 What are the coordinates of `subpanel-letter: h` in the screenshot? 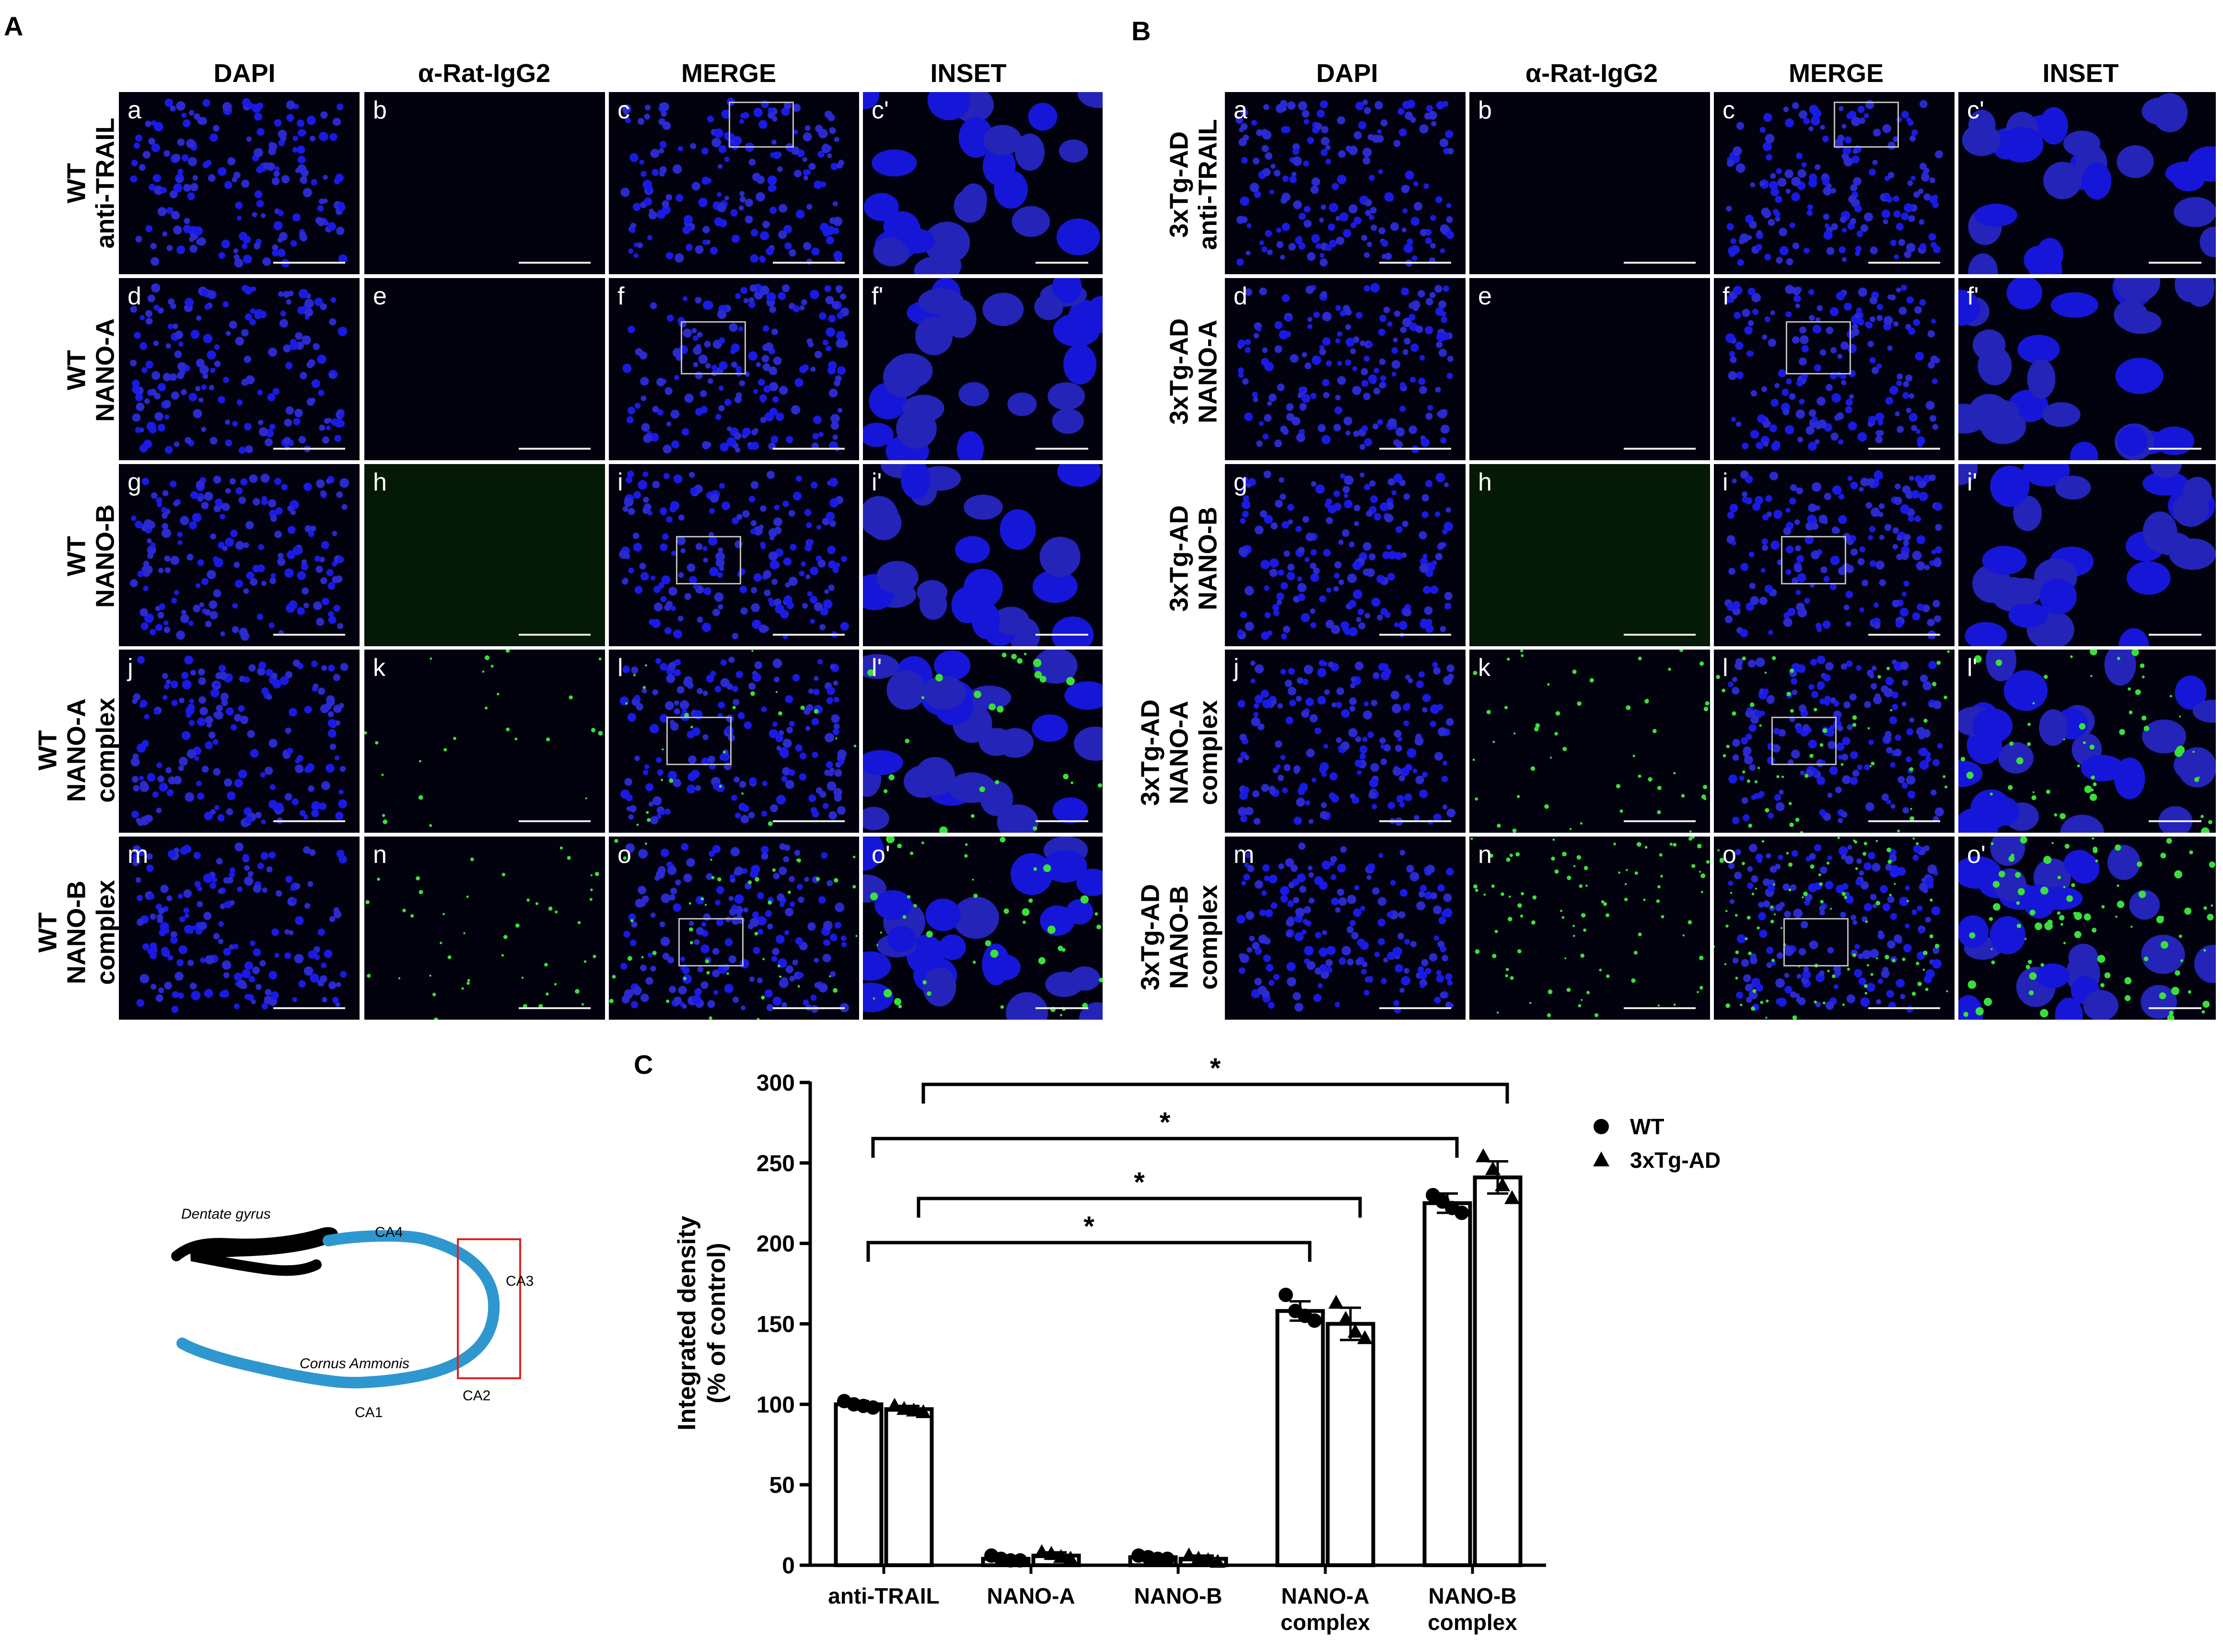 It's located at (1485, 482).